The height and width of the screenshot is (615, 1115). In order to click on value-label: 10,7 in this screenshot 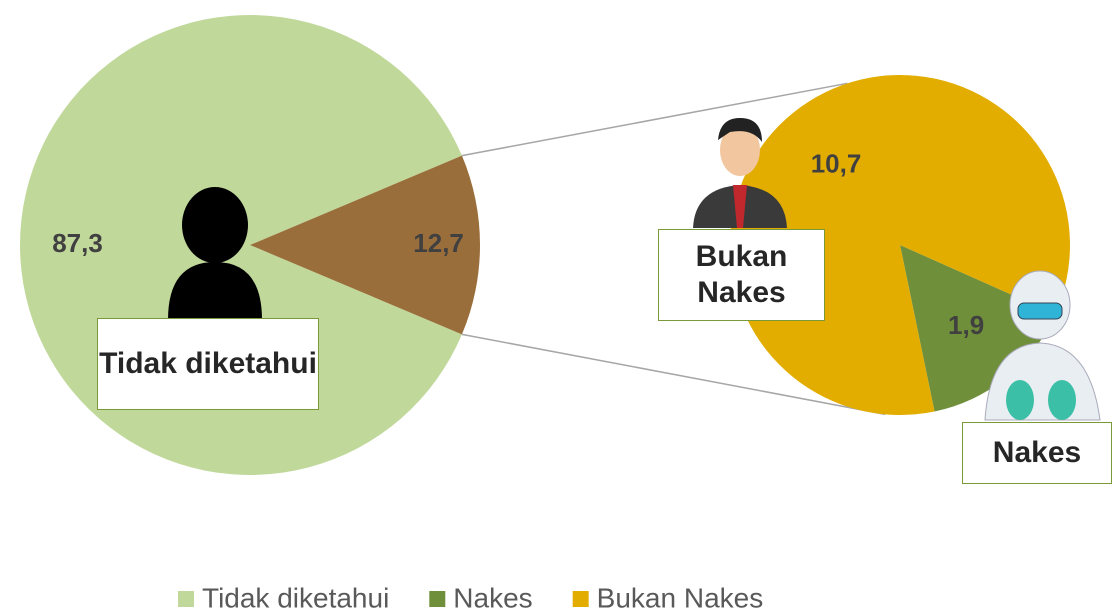, I will do `click(836, 163)`.